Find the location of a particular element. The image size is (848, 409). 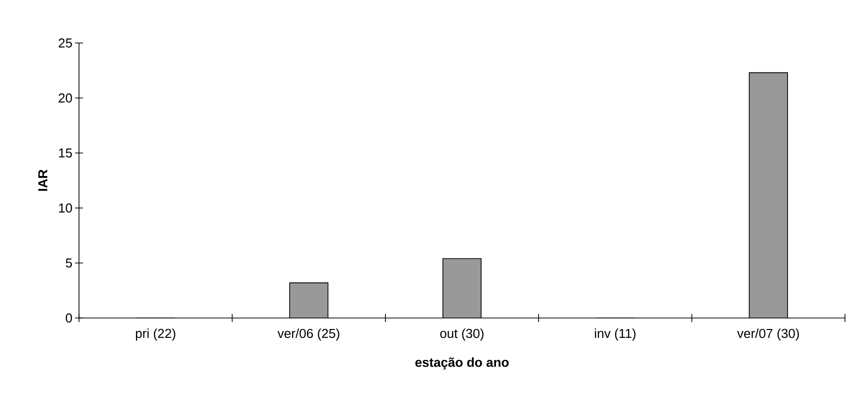

y-tick-label: 10 is located at coordinates (65, 208).